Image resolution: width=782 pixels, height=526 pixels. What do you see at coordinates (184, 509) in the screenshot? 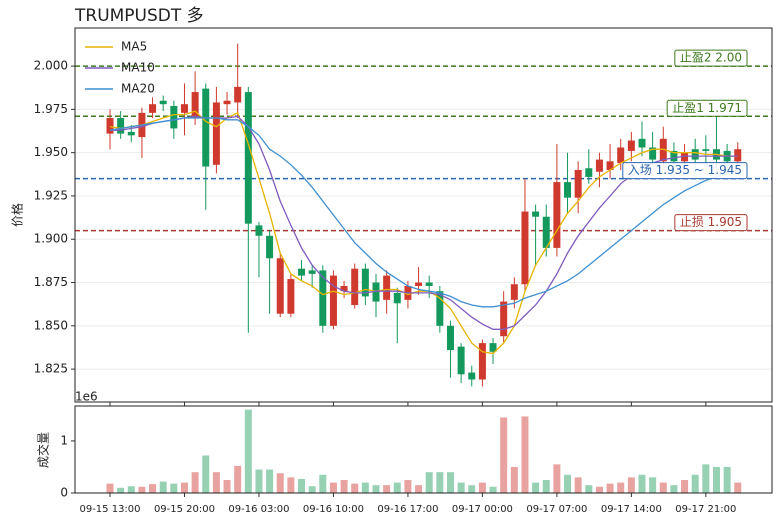
I see `x-tick-label: 09-15 20:00` at bounding box center [184, 509].